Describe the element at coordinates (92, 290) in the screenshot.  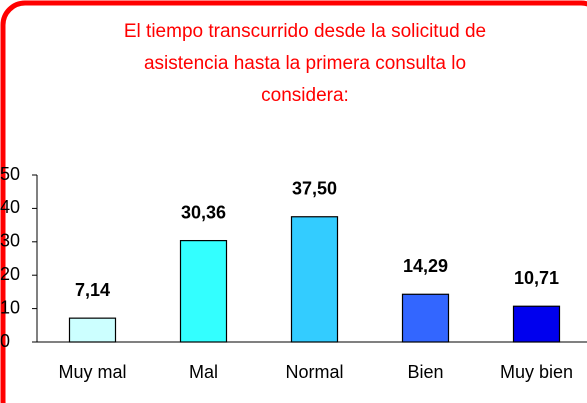
I see `data-label: 7,14` at that location.